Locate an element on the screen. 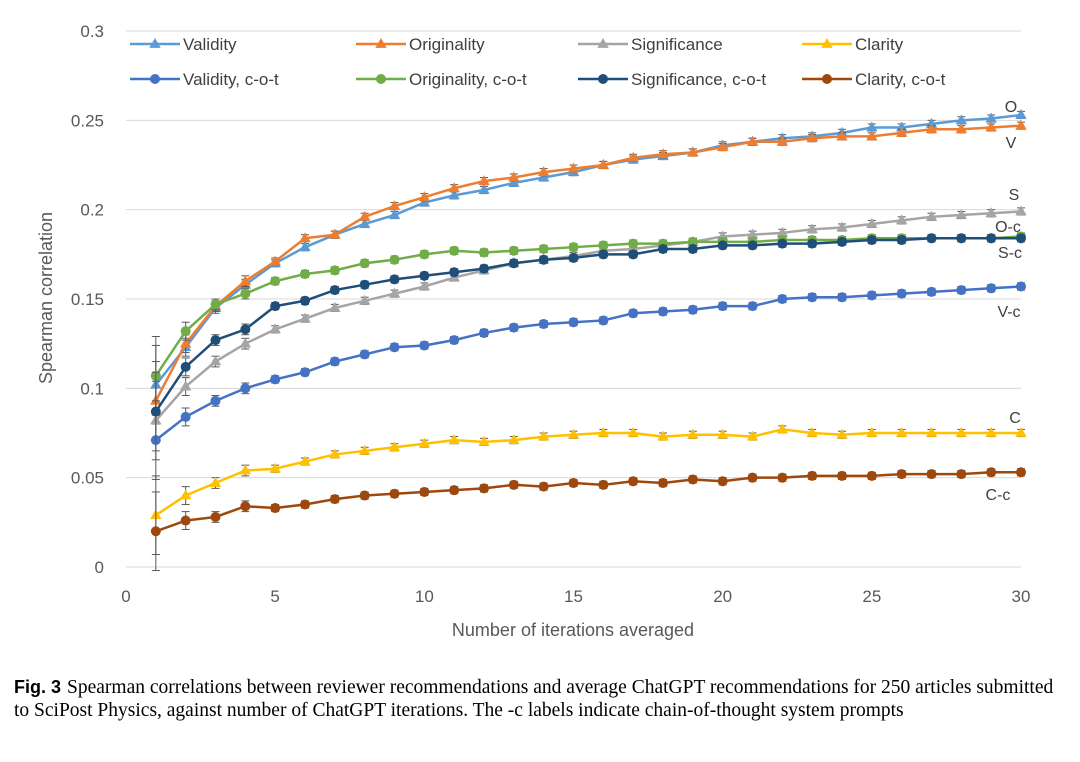  legend-item: Validity is located at coordinates (183, 44).